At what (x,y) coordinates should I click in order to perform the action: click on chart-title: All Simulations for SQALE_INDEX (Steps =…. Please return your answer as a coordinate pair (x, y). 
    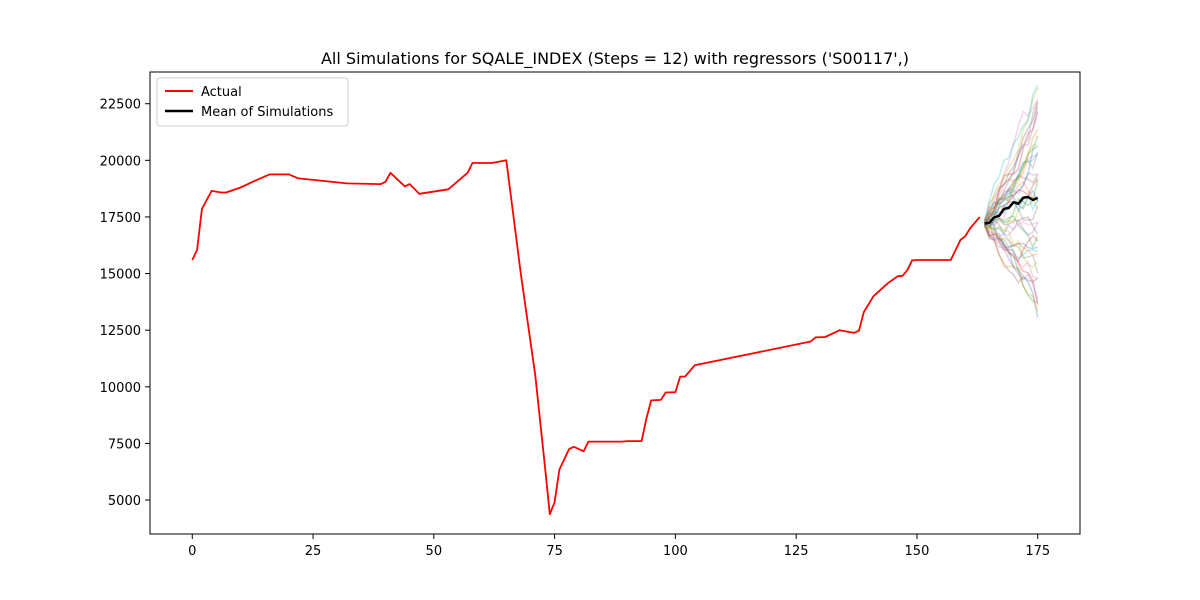
    Looking at the image, I should click on (615, 59).